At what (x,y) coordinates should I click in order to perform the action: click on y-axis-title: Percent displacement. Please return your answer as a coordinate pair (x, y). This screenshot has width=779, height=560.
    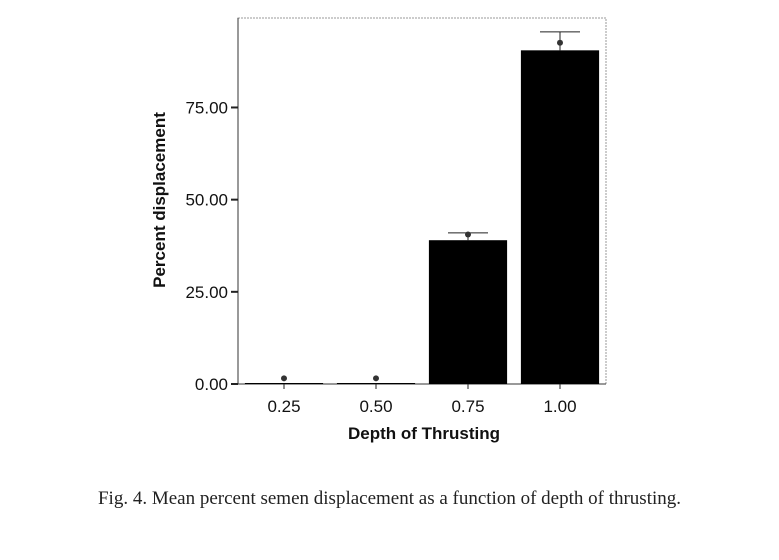
    Looking at the image, I should click on (159, 200).